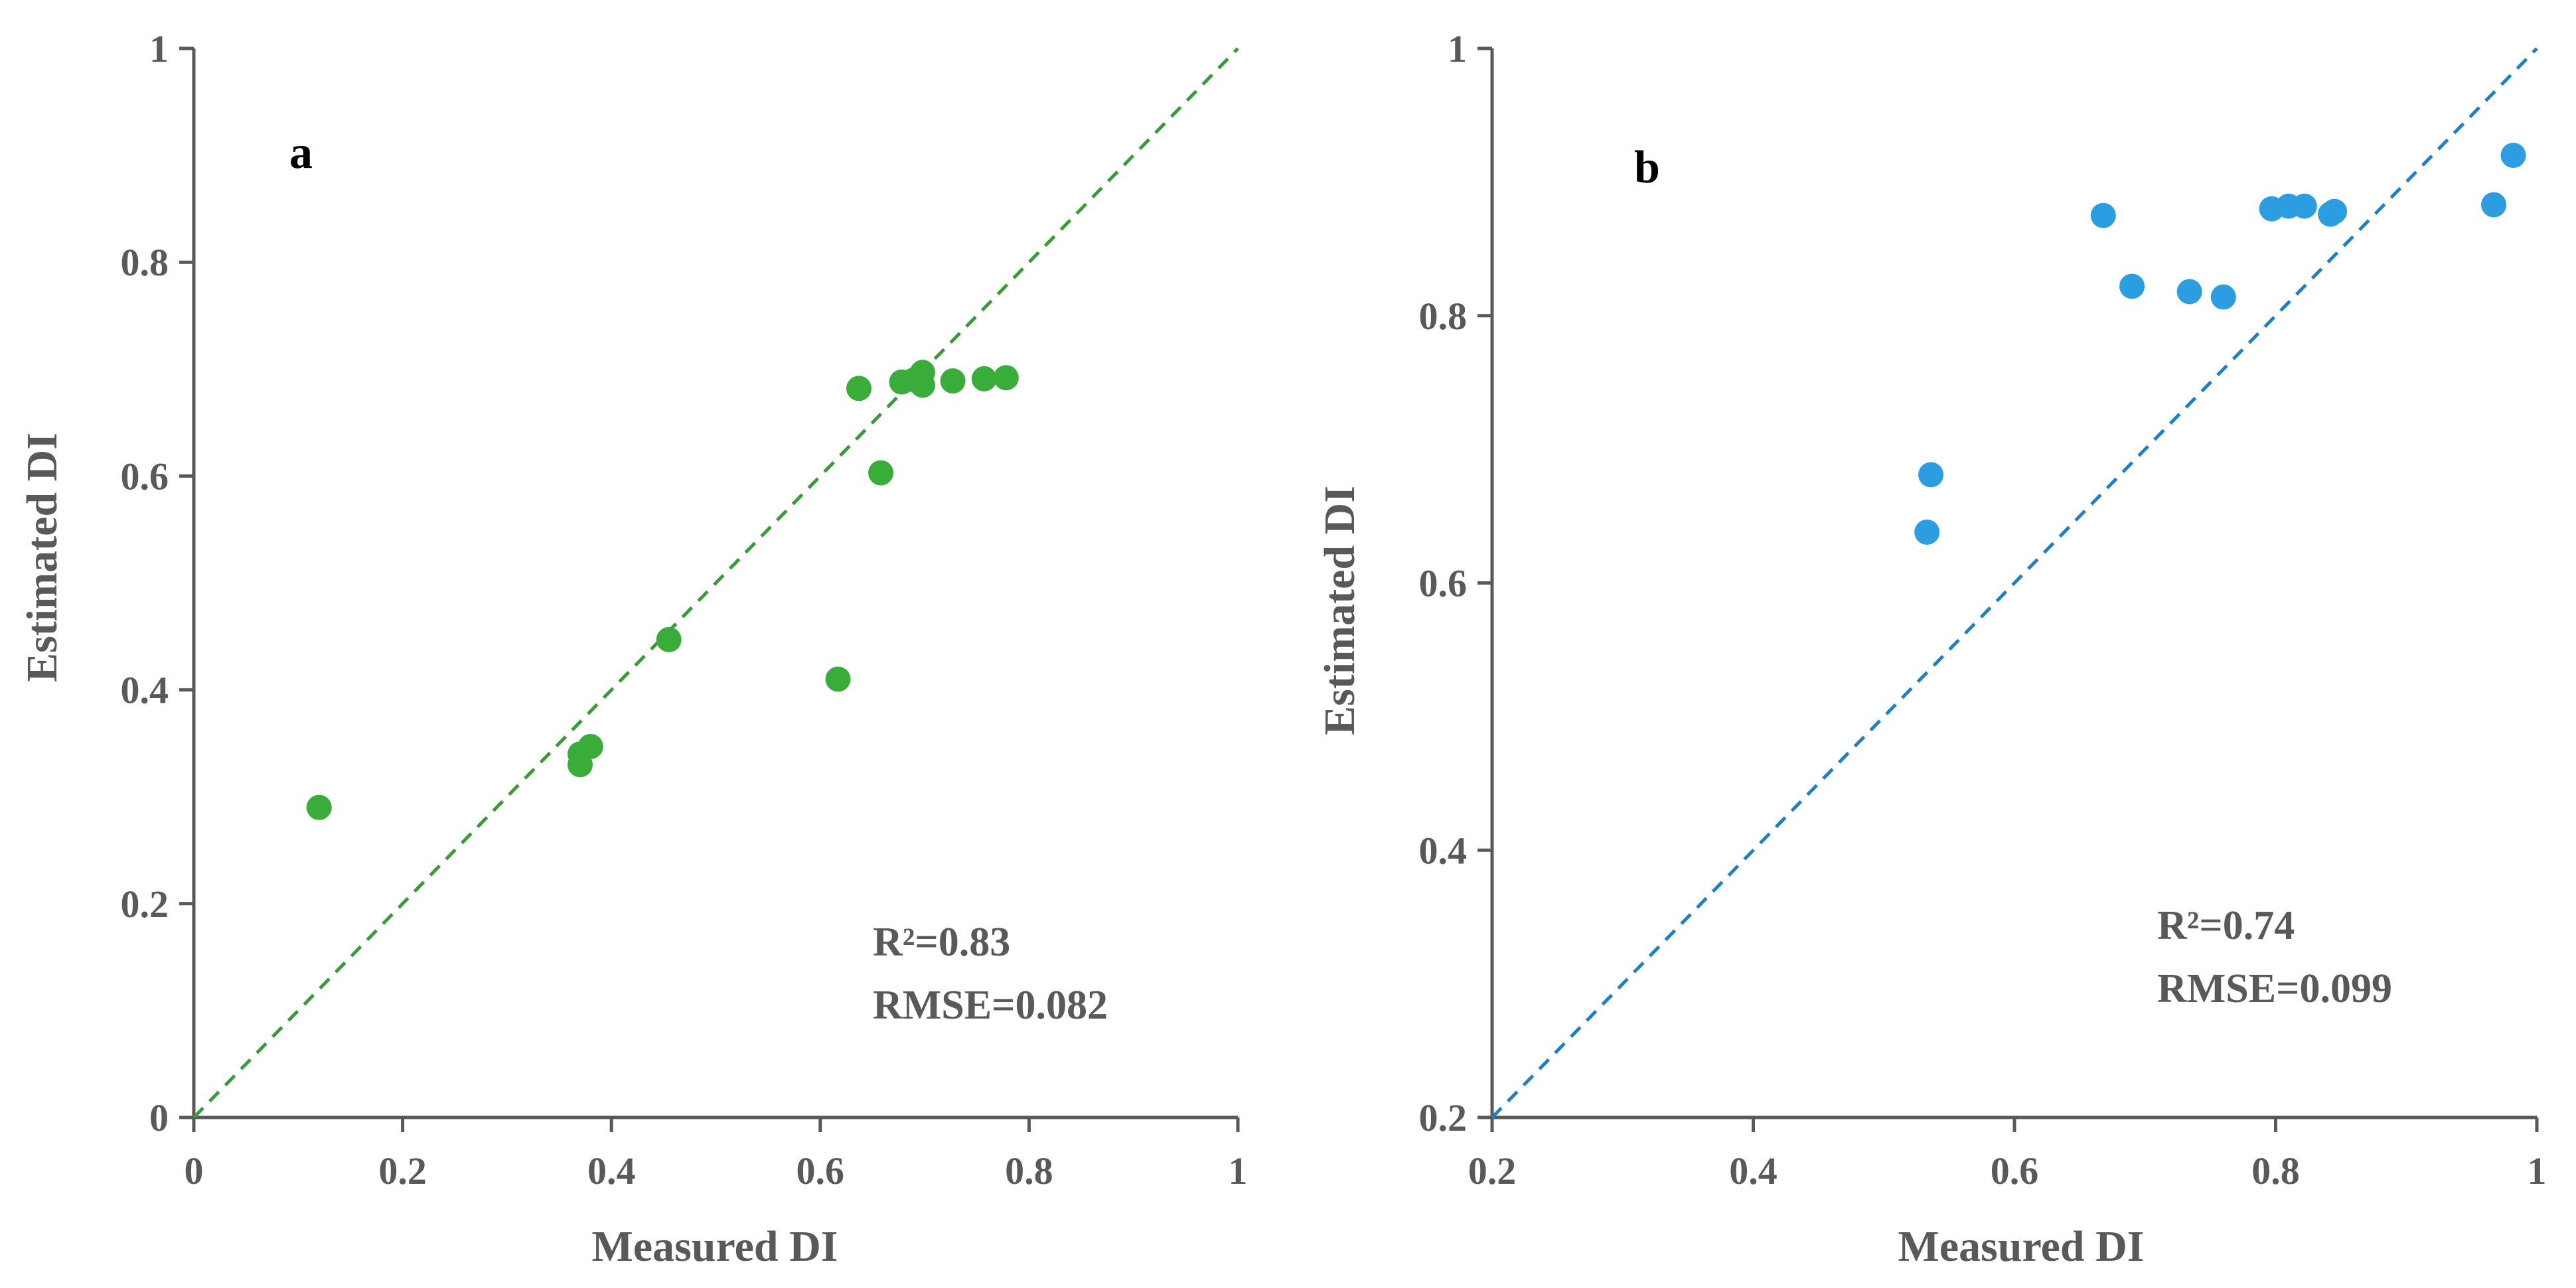 This screenshot has height=1288, width=2576. I want to click on panel-b-x-tick-label: 0.4, so click(1753, 1170).